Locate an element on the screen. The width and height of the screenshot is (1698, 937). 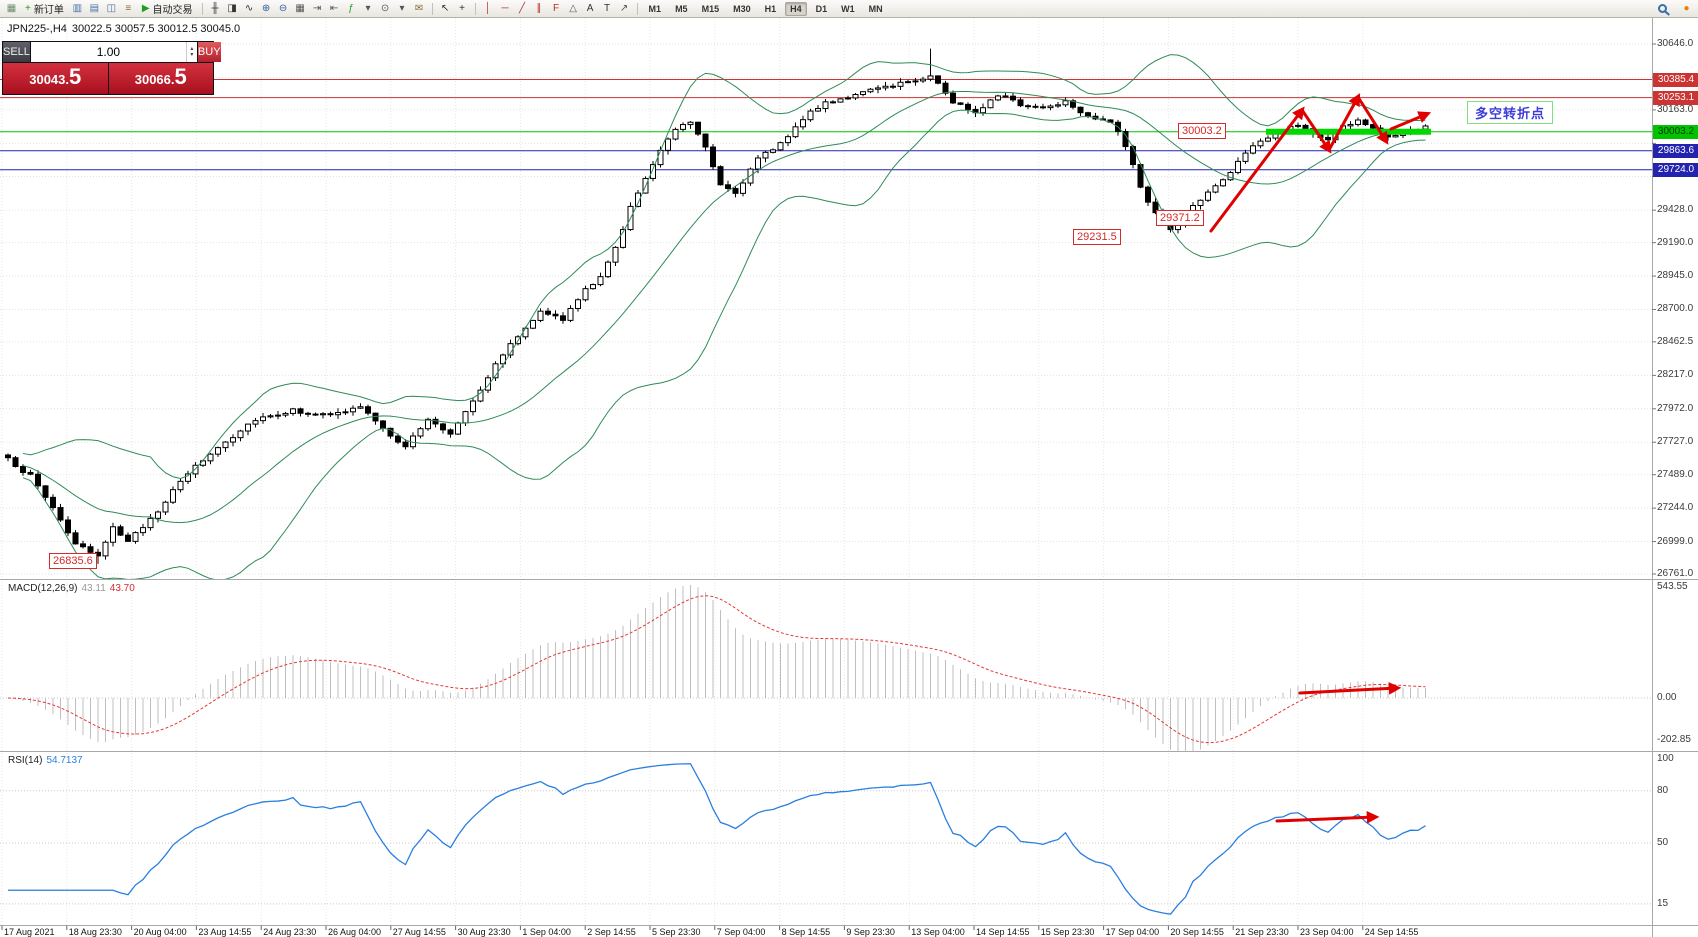
price-tag-label: 29231.5 is located at coordinates (1097, 237).